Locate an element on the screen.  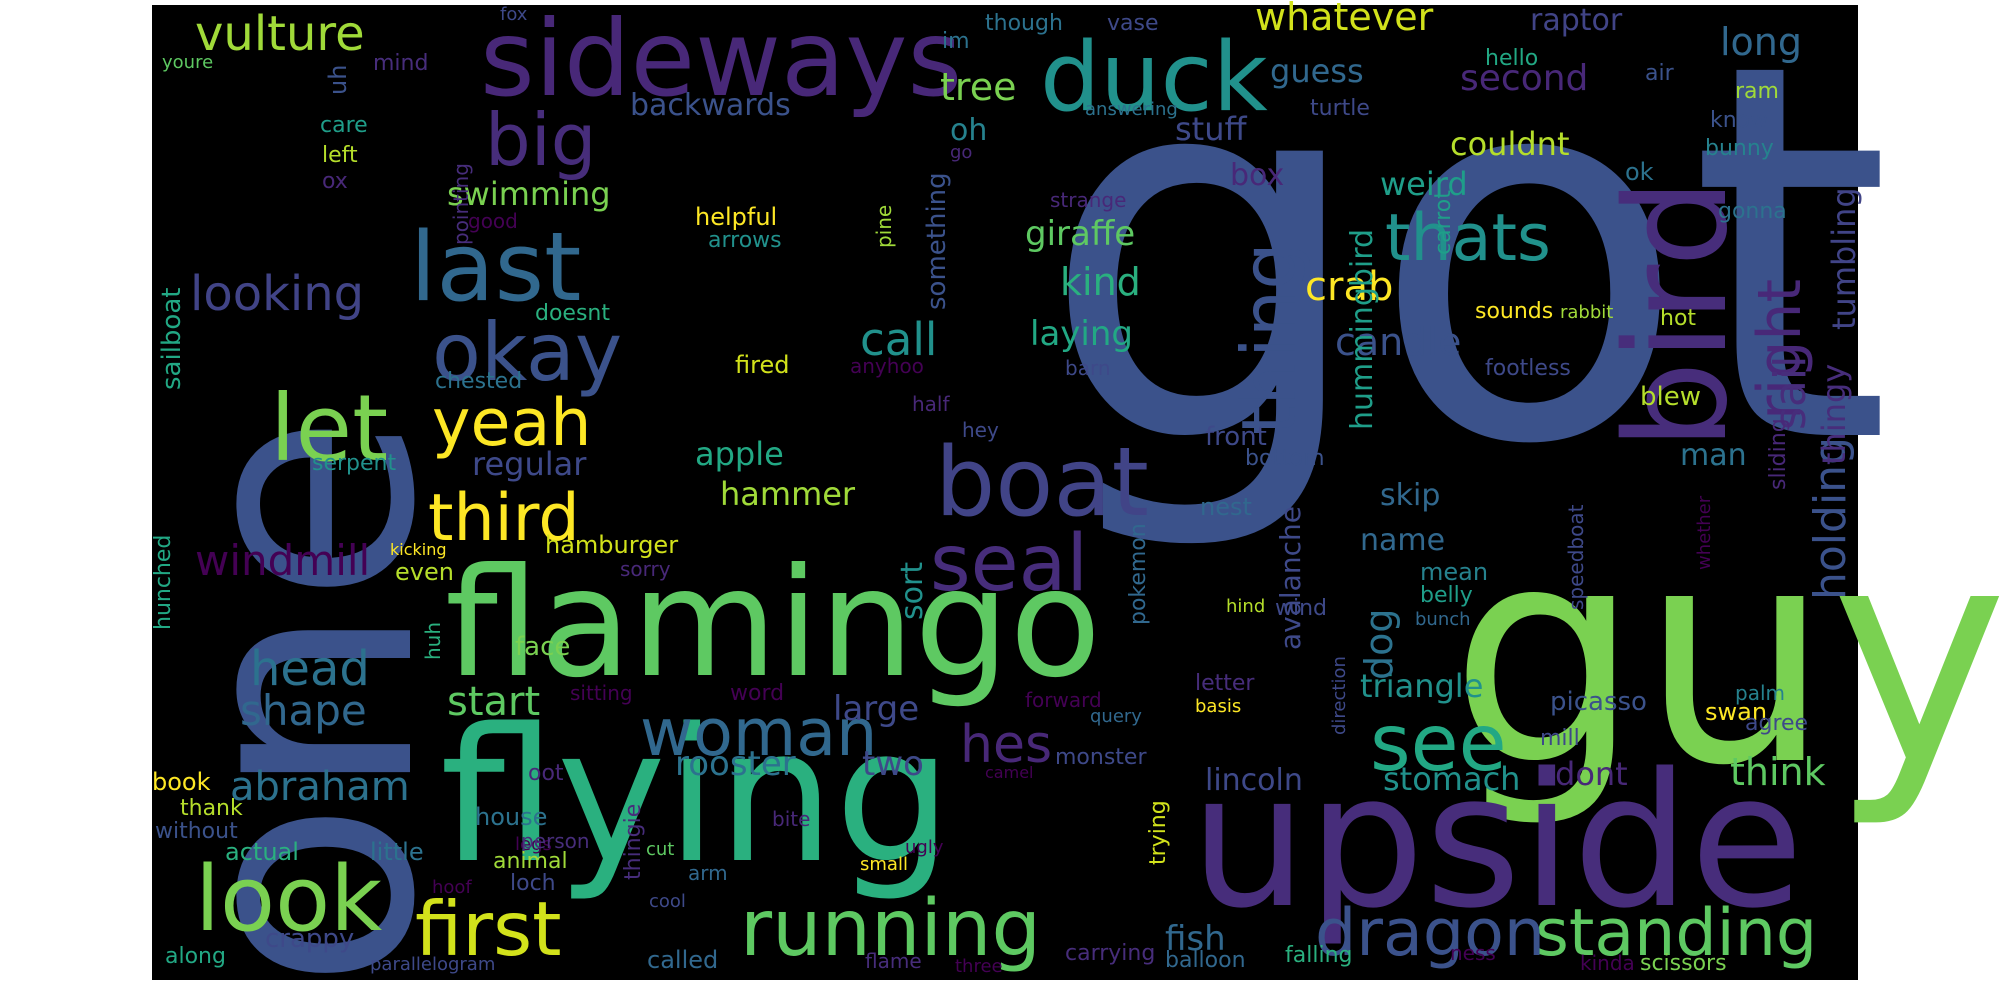
cloud-word-flame: flame is located at coordinates (893, 961).